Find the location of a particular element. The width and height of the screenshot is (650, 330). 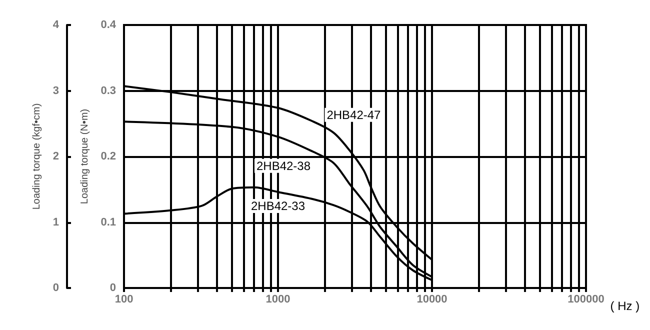

y2-tick-label: 2 is located at coordinates (55, 156).